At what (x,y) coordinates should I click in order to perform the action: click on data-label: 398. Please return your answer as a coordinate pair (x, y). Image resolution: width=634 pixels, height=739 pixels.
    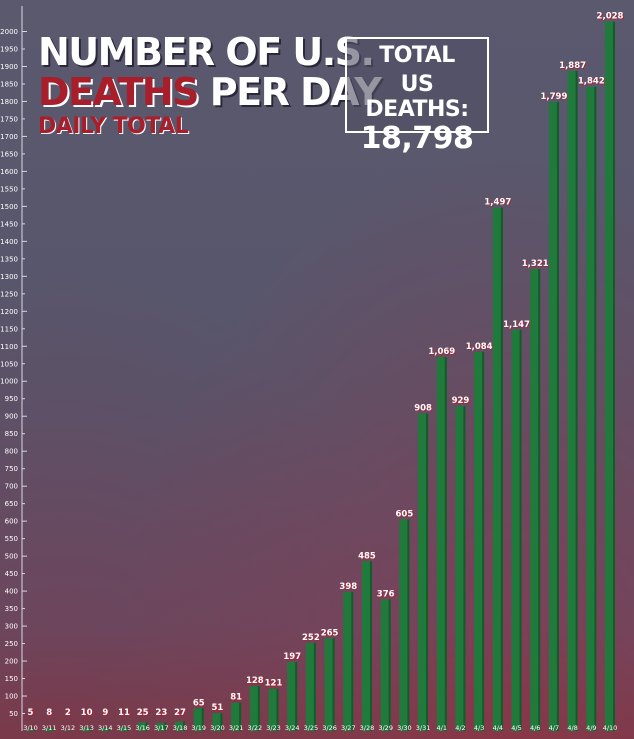
    Looking at the image, I should click on (348, 587).